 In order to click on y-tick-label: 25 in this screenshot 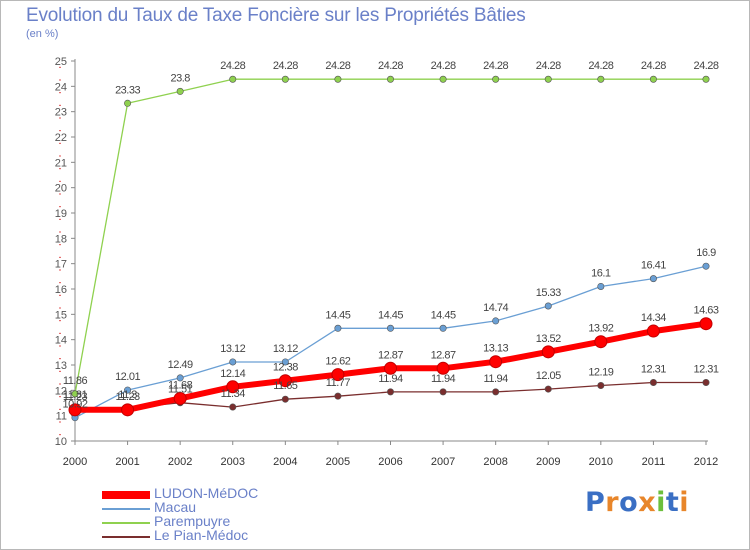, I will do `click(61, 62)`.